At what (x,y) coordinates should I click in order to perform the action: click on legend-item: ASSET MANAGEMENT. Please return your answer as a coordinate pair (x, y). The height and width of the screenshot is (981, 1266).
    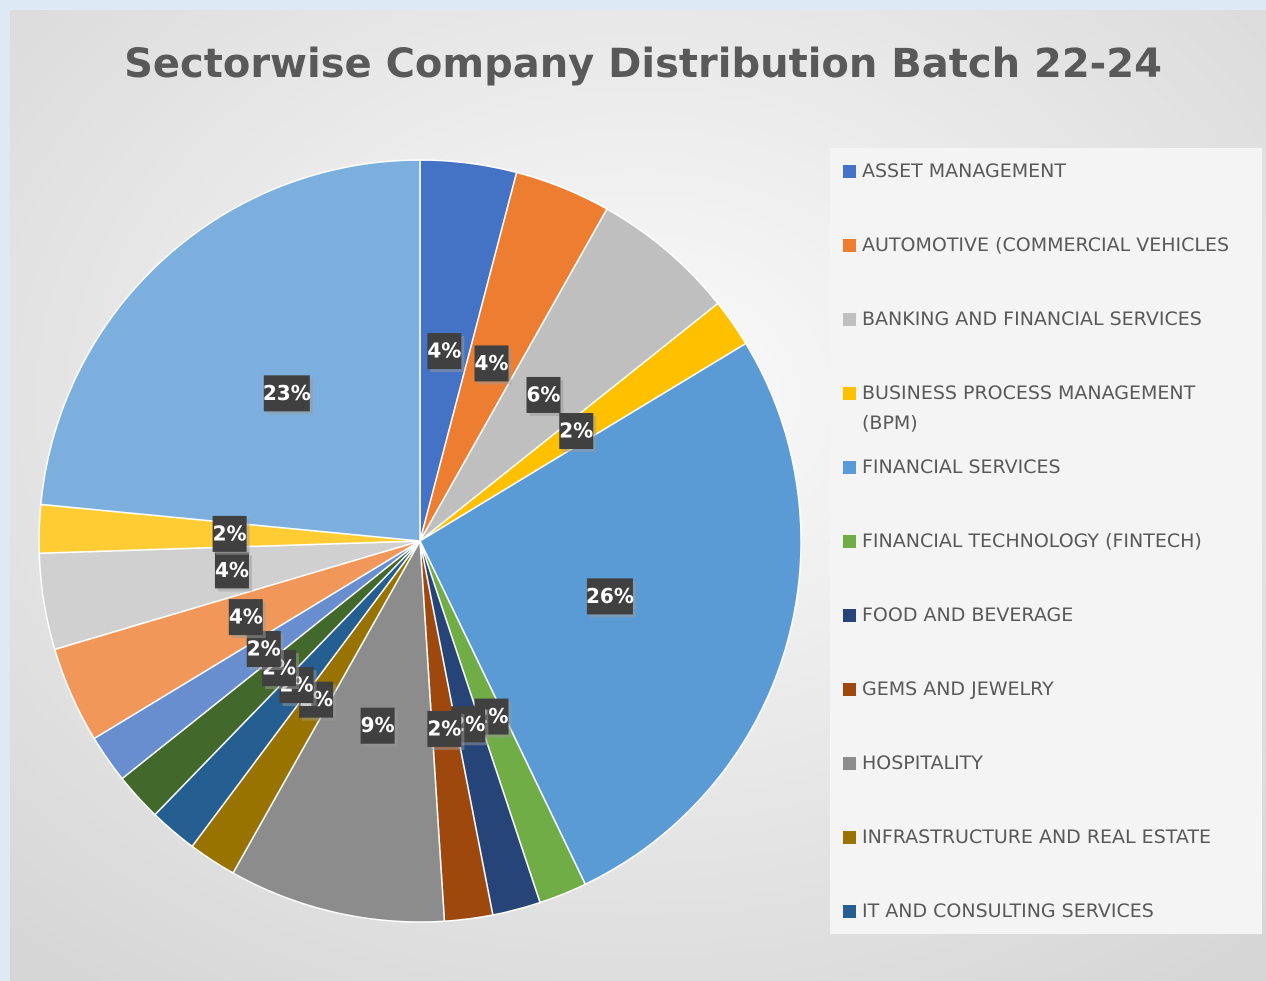
    Looking at the image, I should click on (1048, 171).